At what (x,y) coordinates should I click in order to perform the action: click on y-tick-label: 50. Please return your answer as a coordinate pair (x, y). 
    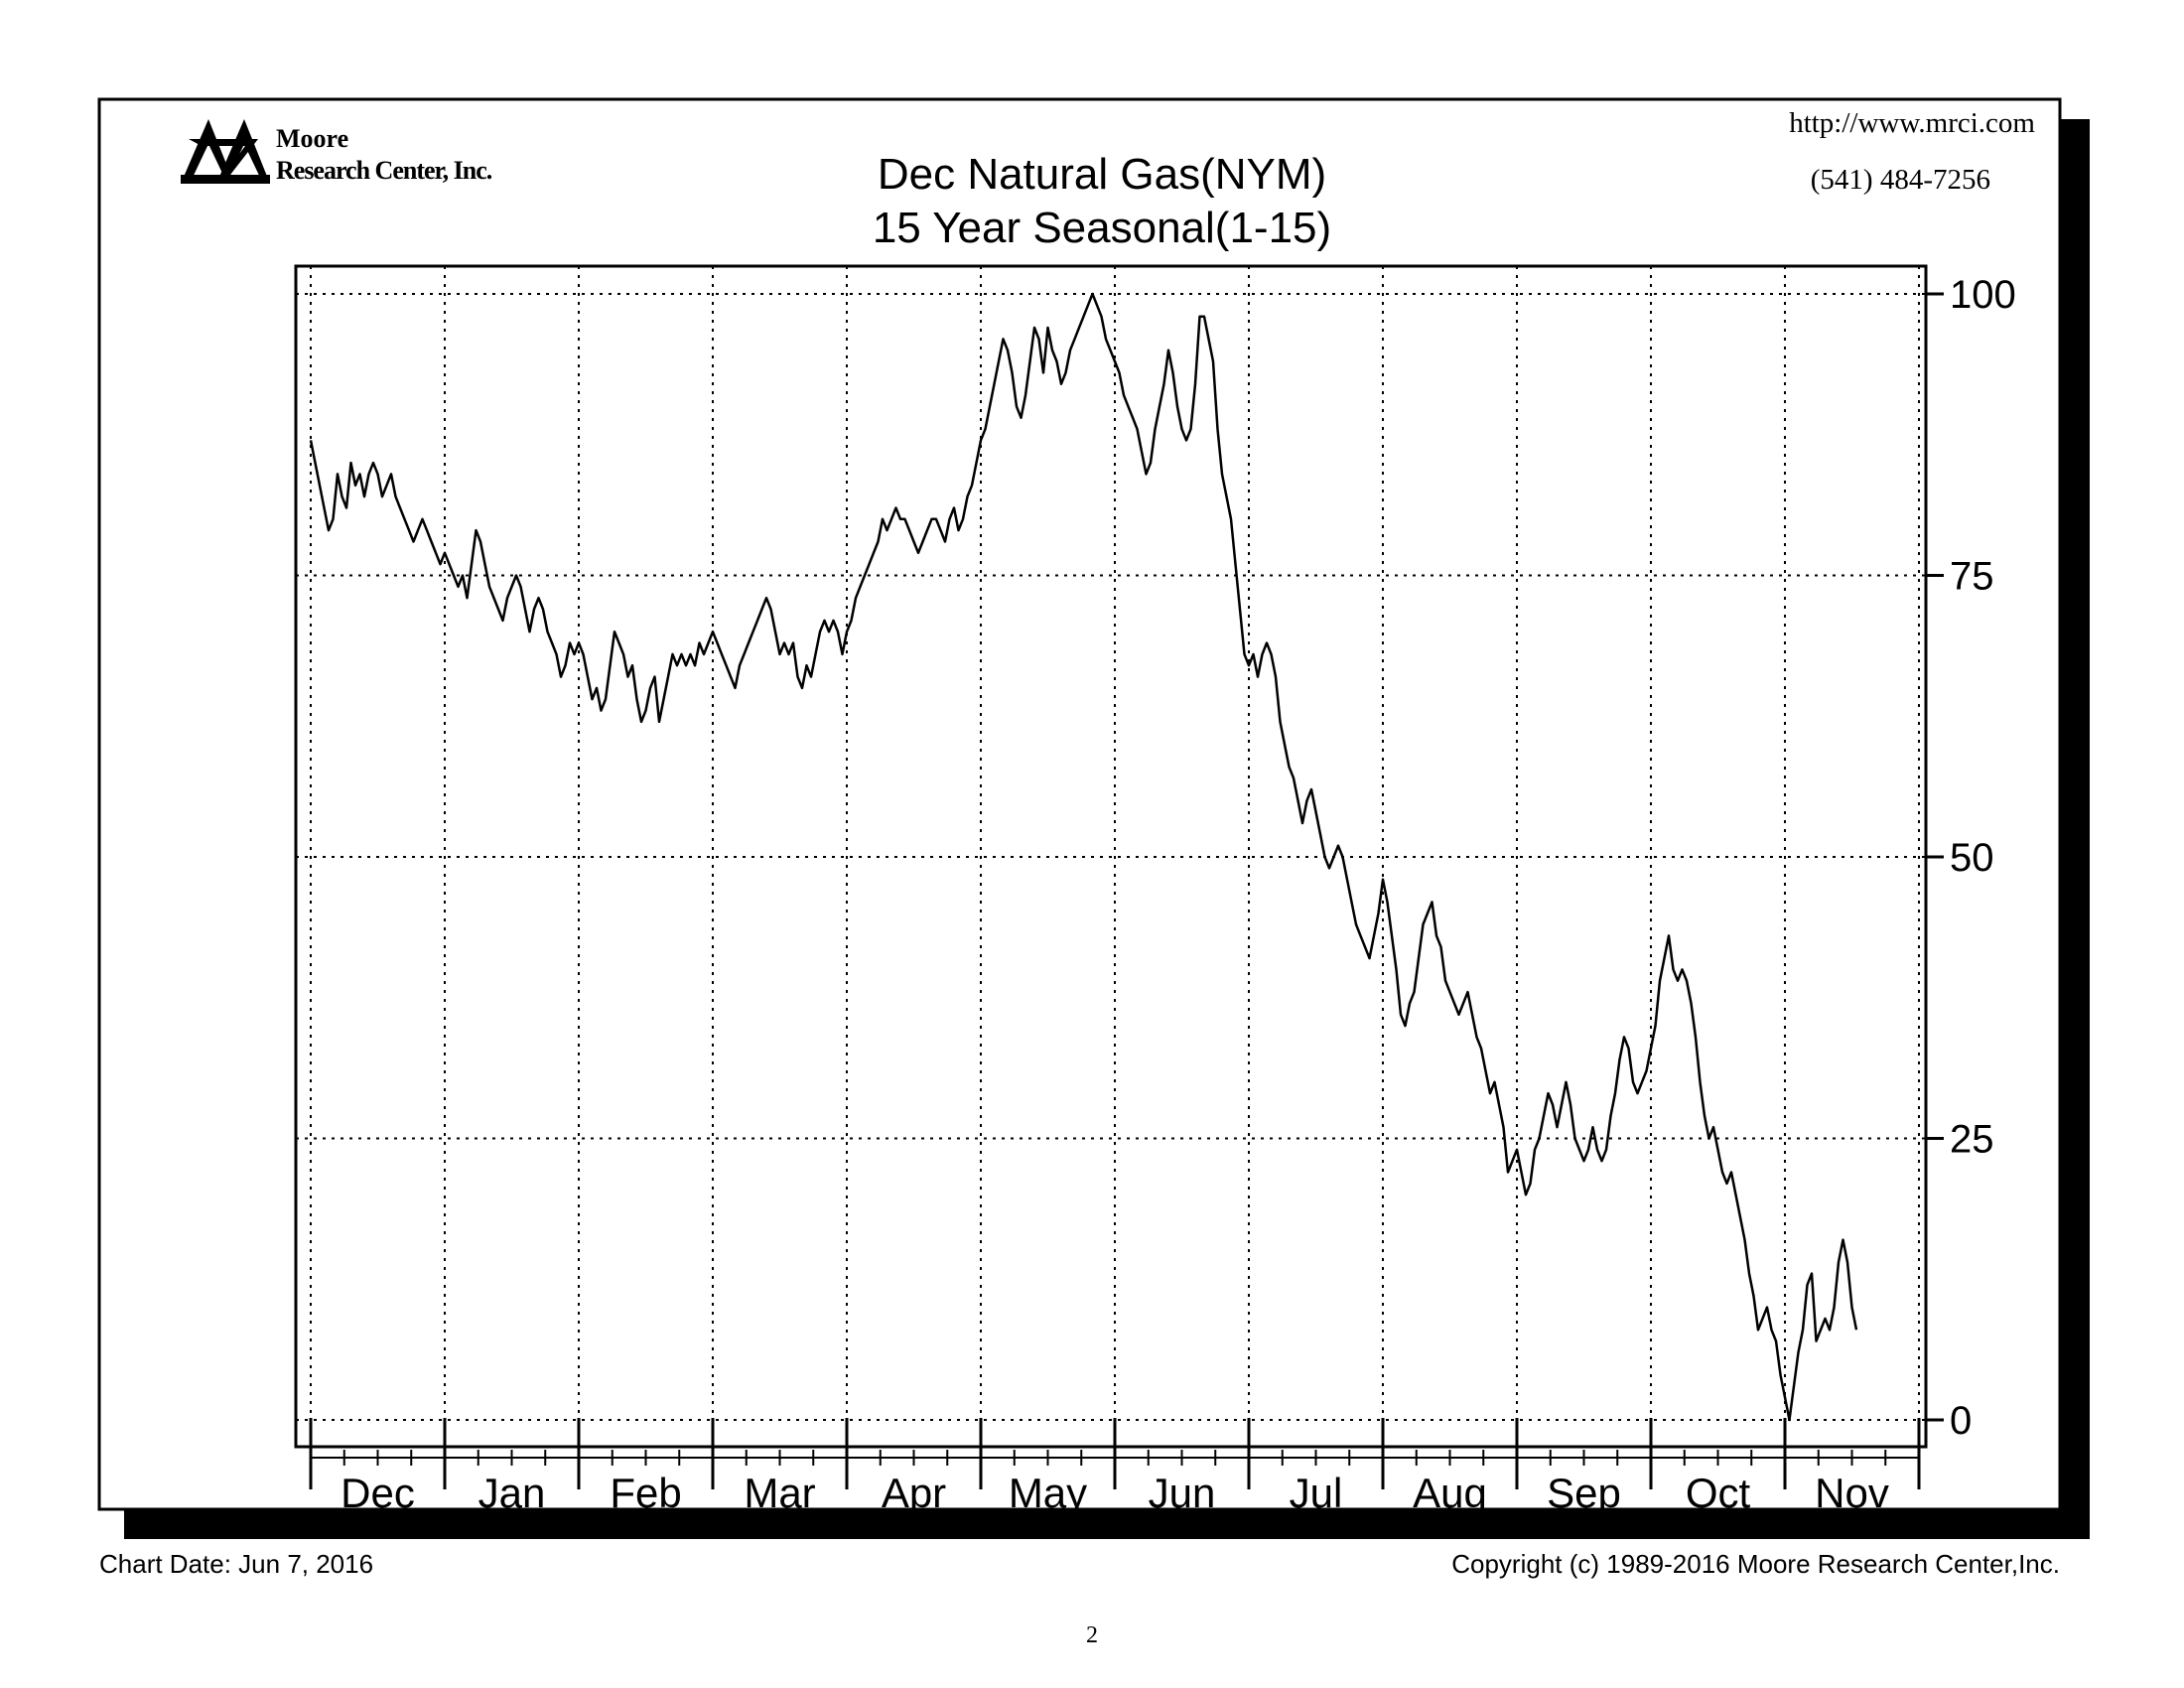
    Looking at the image, I should click on (1972, 858).